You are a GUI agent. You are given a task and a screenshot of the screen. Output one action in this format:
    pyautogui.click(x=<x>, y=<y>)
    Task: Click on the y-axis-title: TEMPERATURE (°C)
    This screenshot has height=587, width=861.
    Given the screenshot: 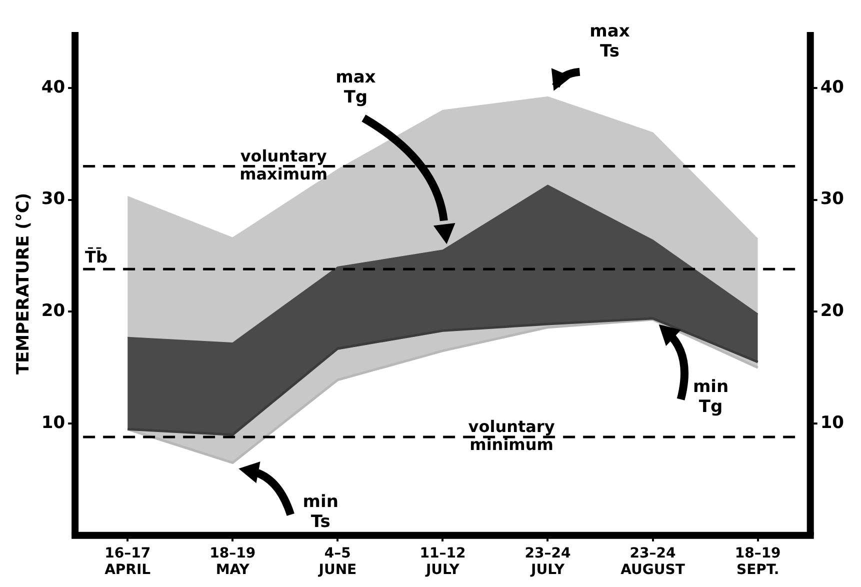 What is the action you would take?
    pyautogui.click(x=24, y=283)
    